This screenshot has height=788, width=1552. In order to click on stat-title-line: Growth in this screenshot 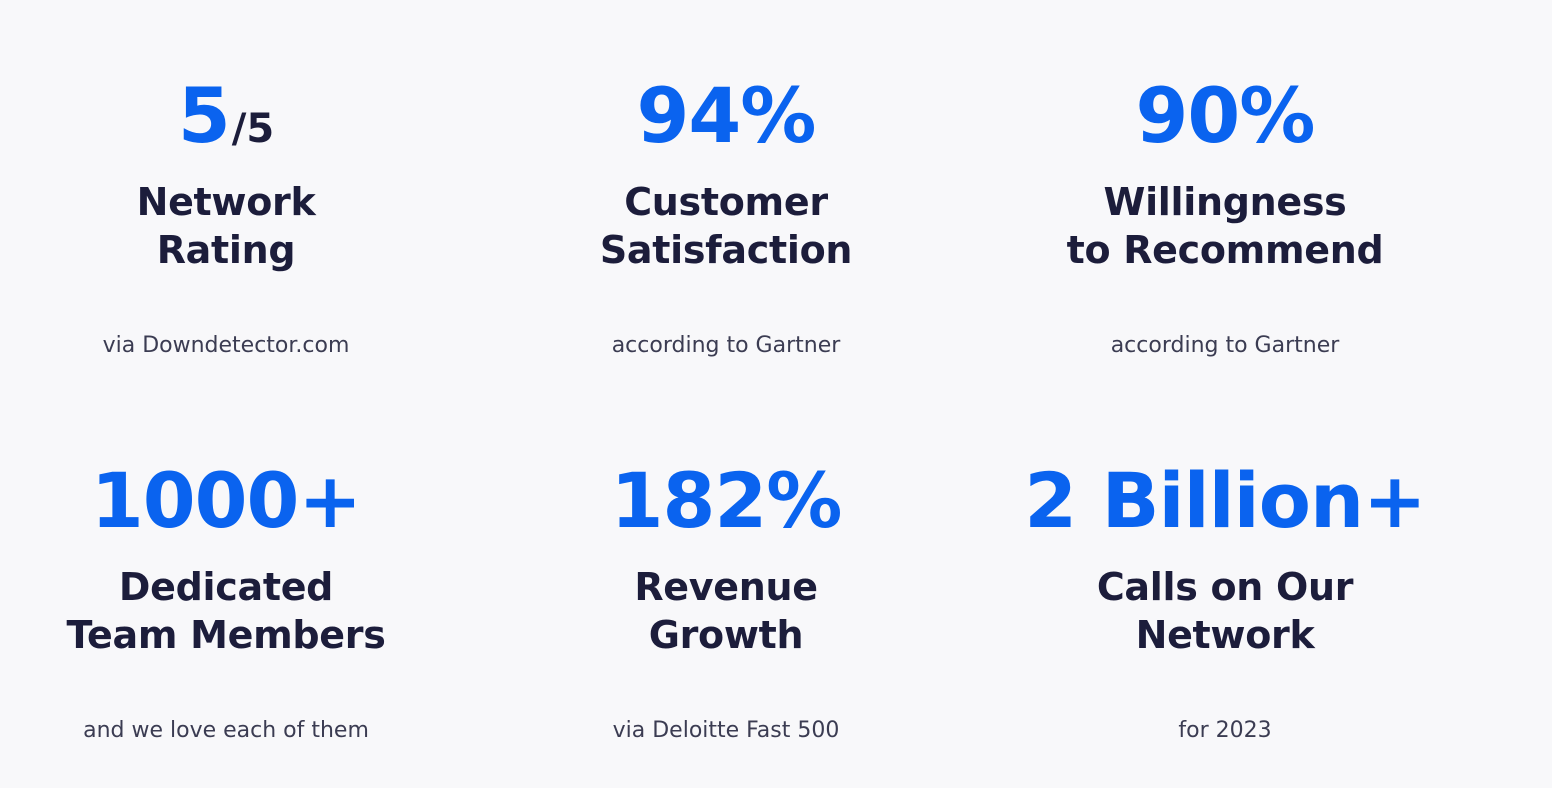, I will do `click(726, 635)`.